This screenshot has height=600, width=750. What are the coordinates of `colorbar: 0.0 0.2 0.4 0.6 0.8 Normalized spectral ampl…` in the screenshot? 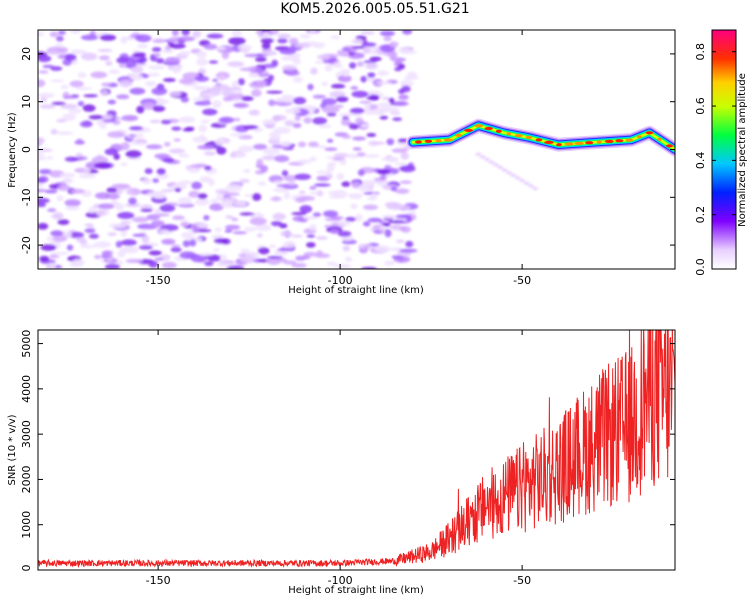 It's located at (721, 152).